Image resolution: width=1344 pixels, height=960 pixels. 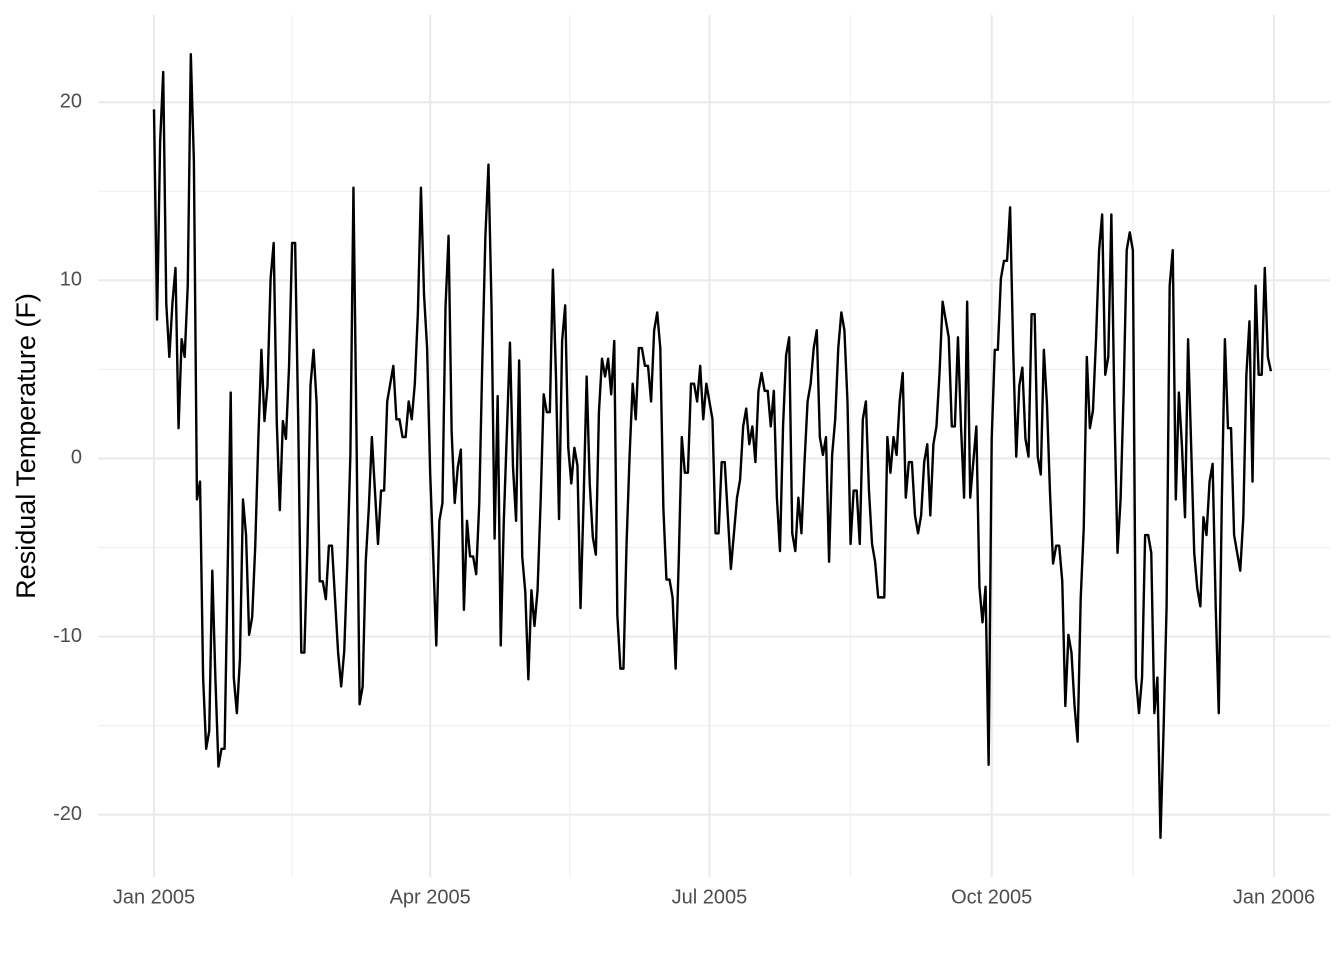 What do you see at coordinates (67, 636) in the screenshot?
I see `y-tick-label: -10` at bounding box center [67, 636].